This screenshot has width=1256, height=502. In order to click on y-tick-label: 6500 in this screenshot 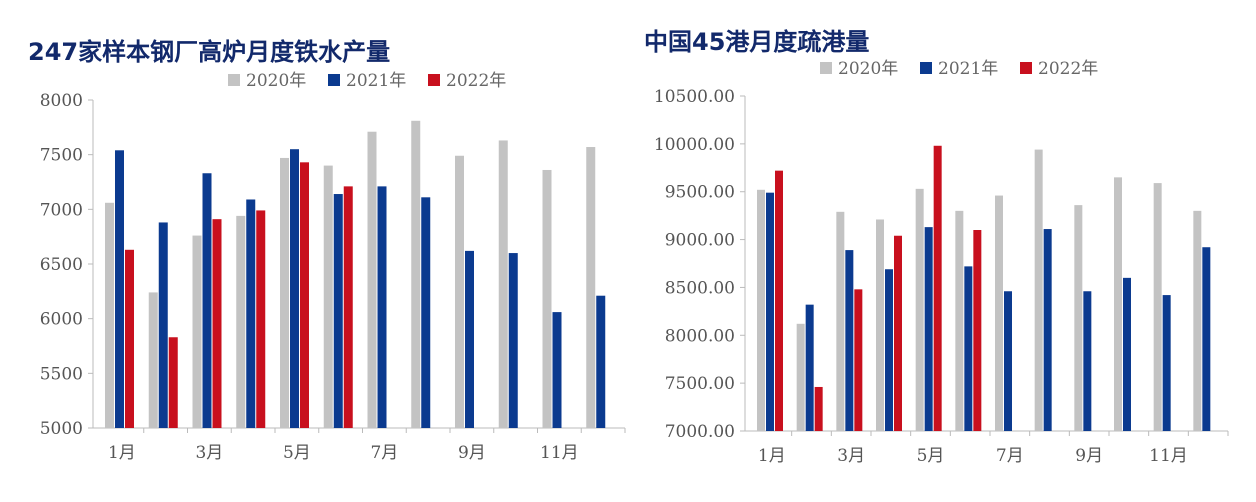, I will do `click(61, 265)`.